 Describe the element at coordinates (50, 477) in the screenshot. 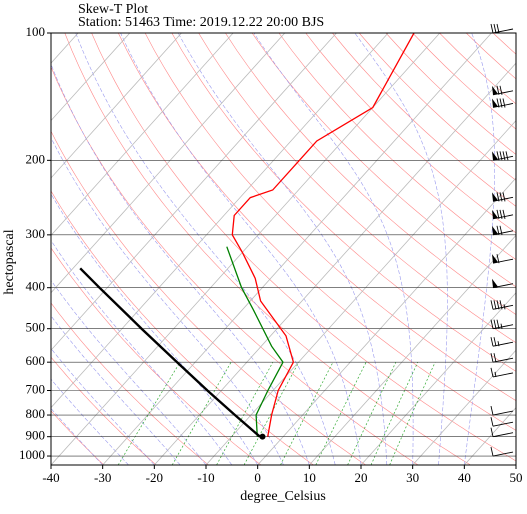

I see `x-tick-label: -40` at that location.